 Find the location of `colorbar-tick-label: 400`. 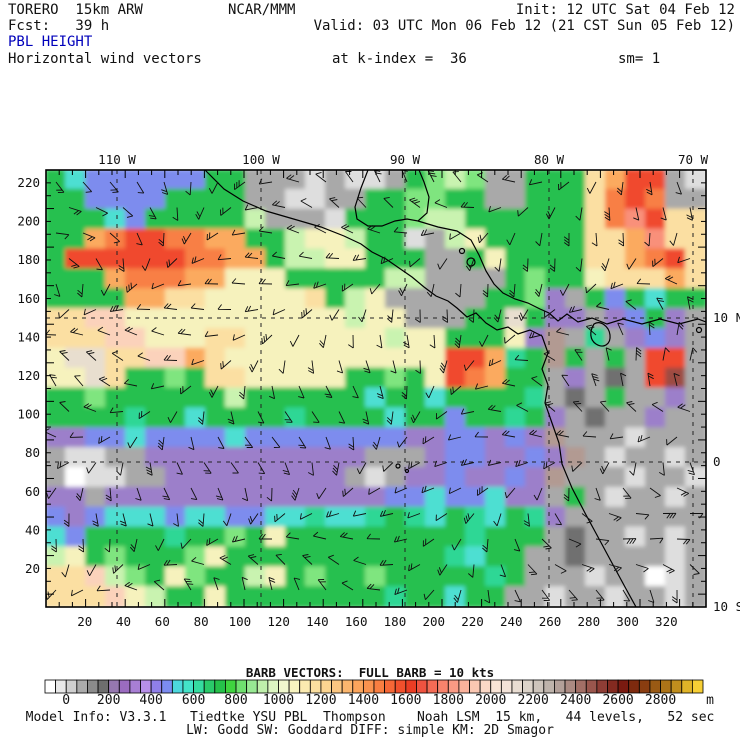

colorbar-tick-label: 400 is located at coordinates (150, 700).